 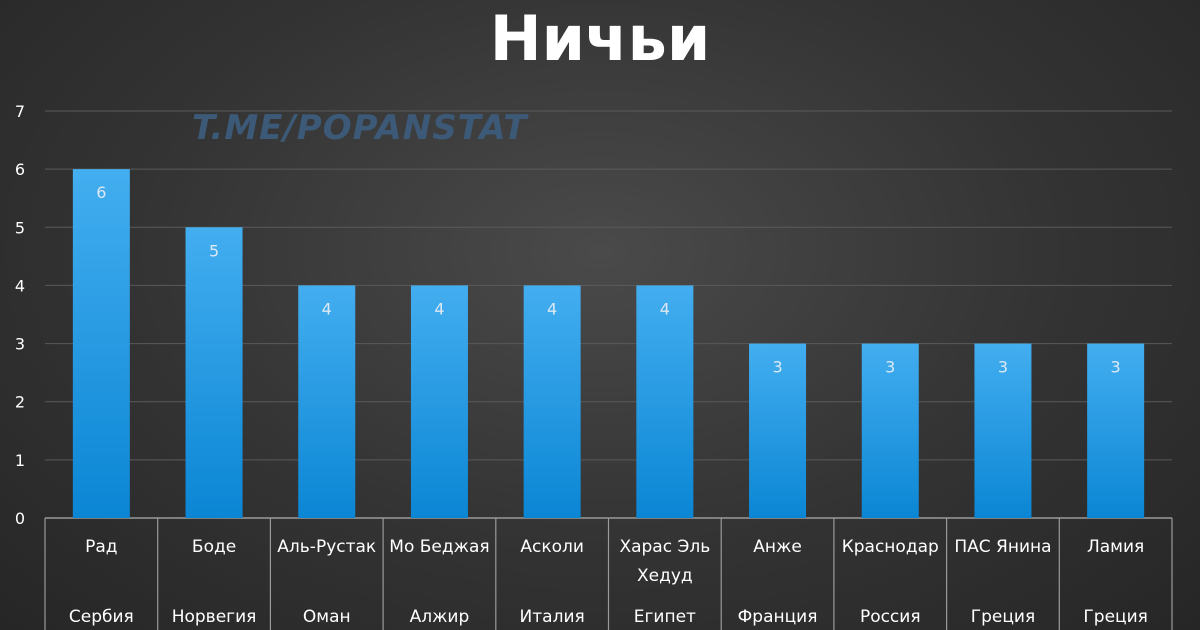 What do you see at coordinates (778, 617) in the screenshot?
I see `category-country-label: Франция` at bounding box center [778, 617].